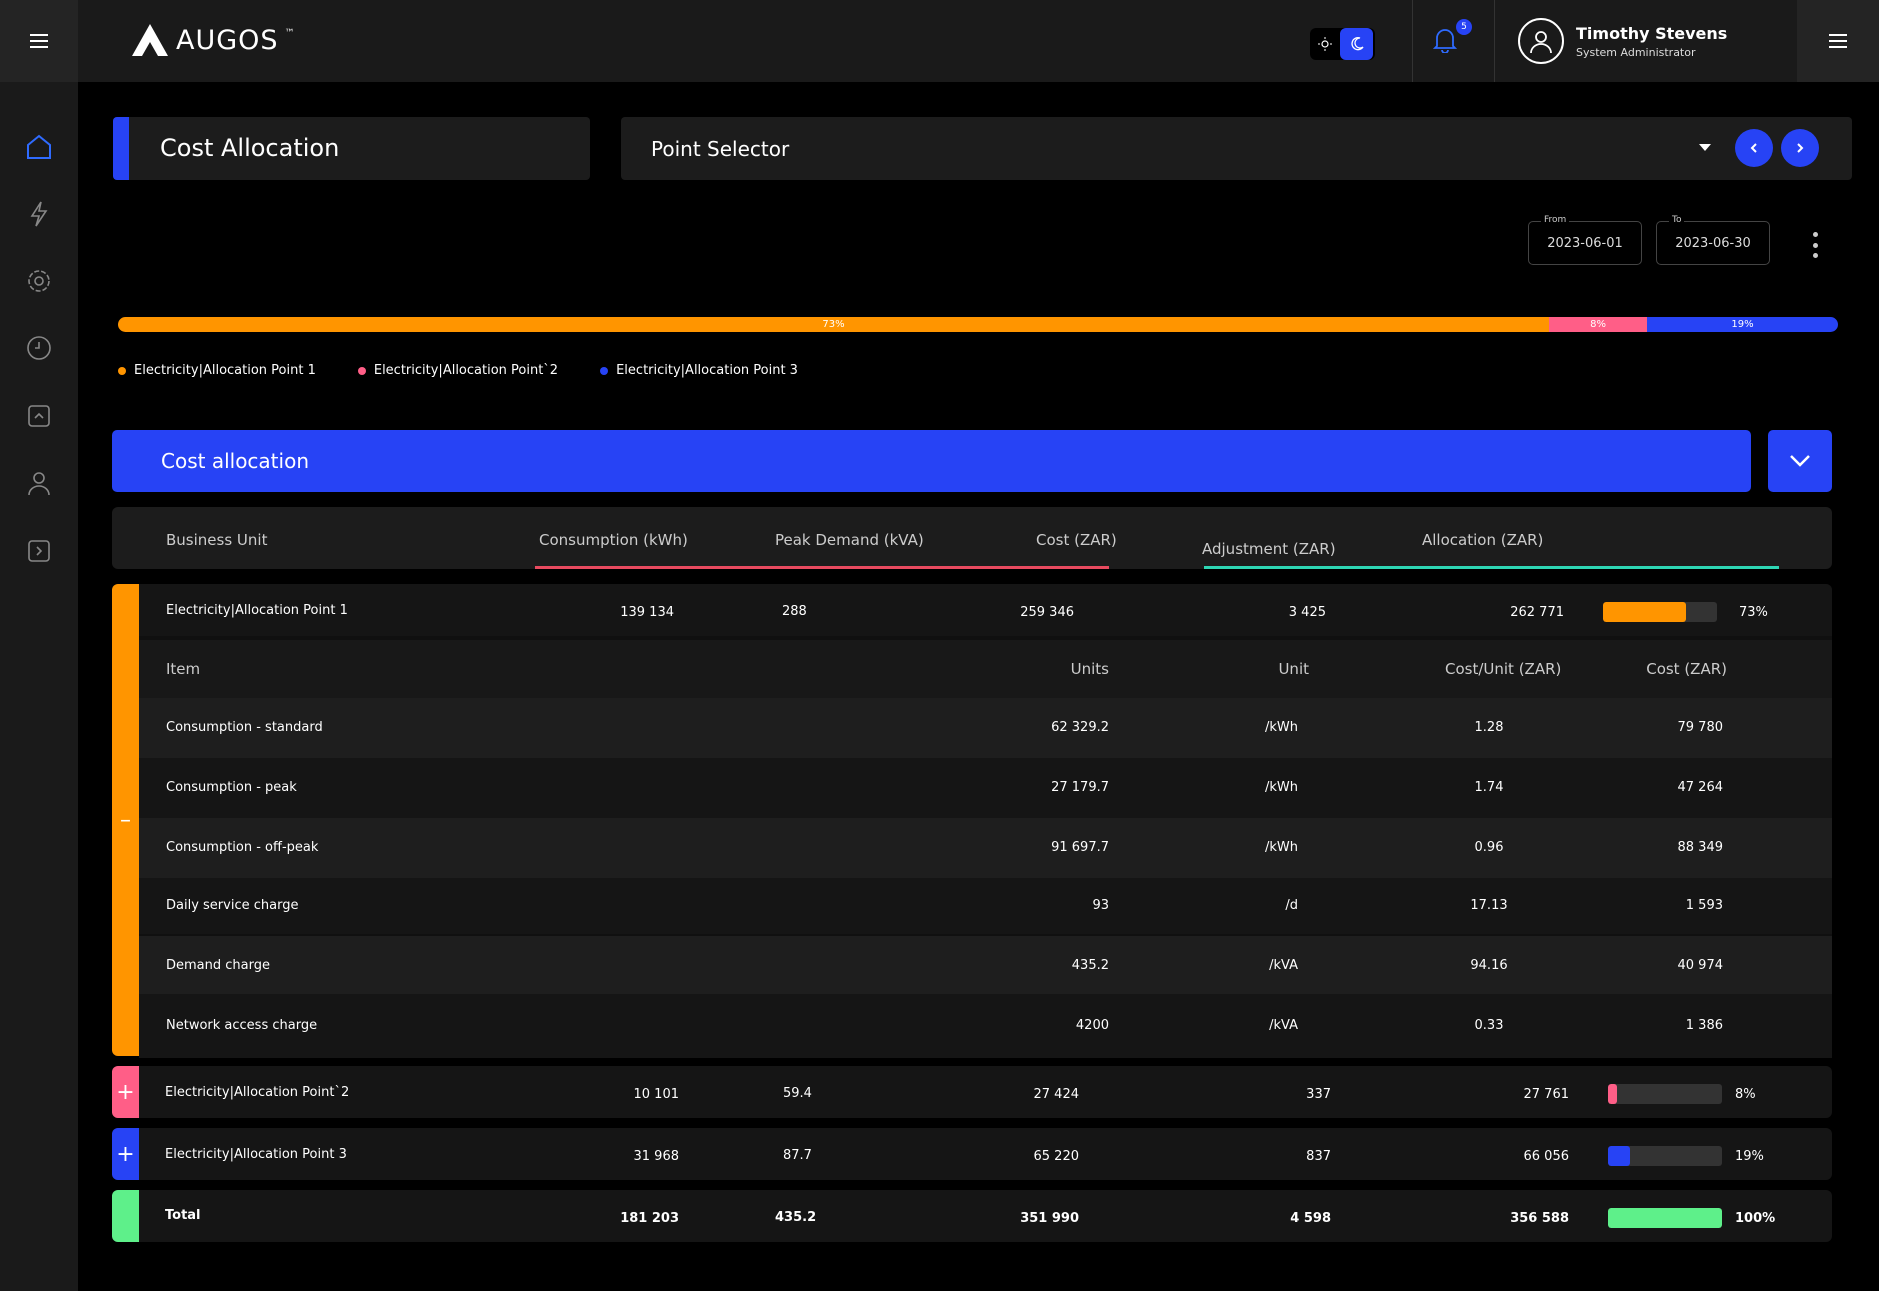  I want to click on business-unit-name: Electricity|Allocation Point 1, so click(257, 610).